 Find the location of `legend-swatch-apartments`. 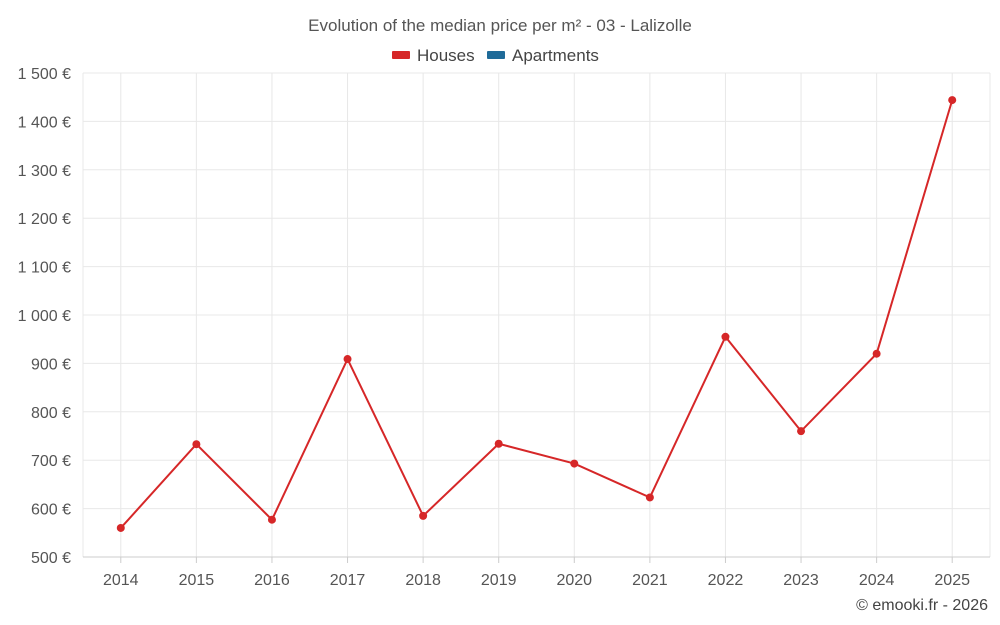

legend-swatch-apartments is located at coordinates (496, 55).